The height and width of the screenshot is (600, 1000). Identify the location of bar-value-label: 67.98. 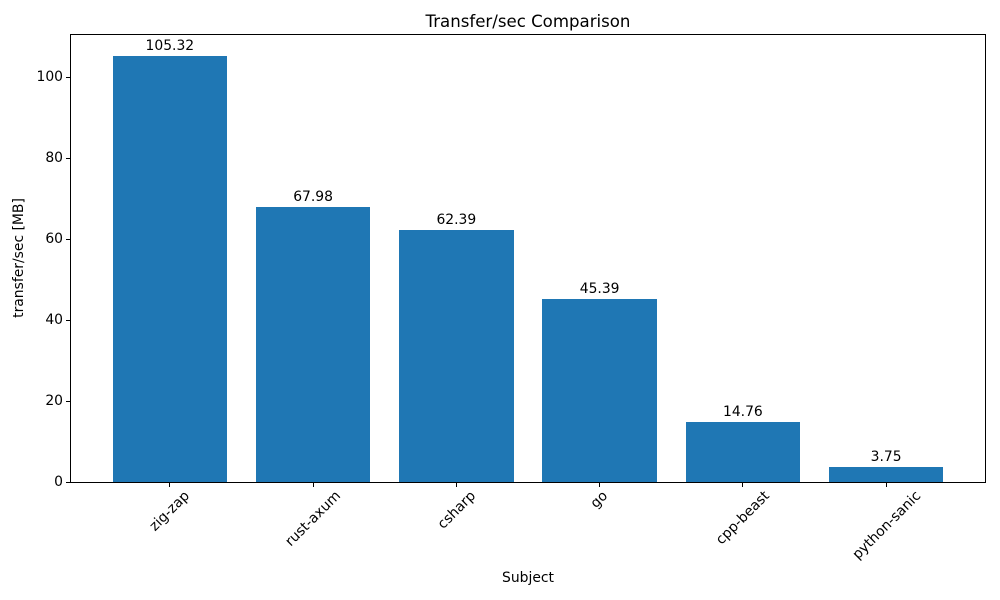
(313, 197).